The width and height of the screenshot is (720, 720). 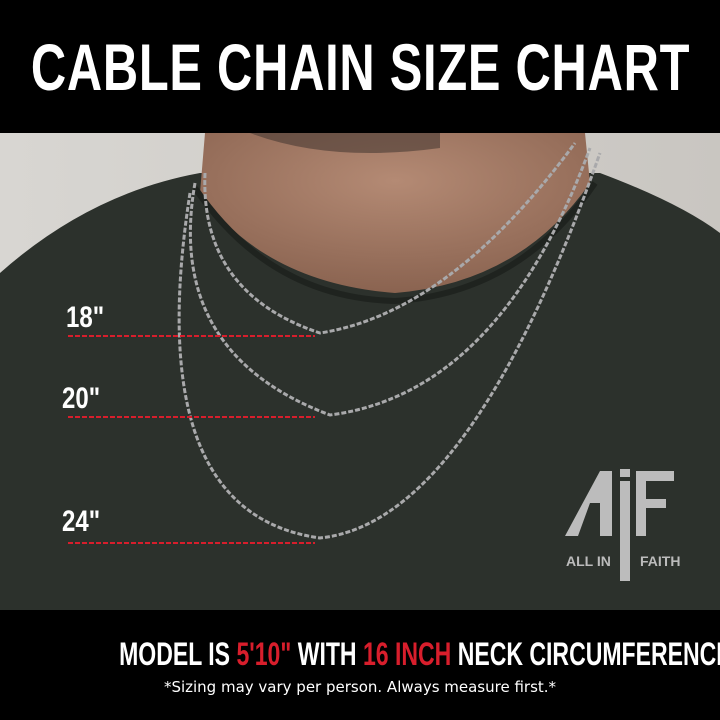 What do you see at coordinates (81, 398) in the screenshot?
I see `size-label-20: 20"` at bounding box center [81, 398].